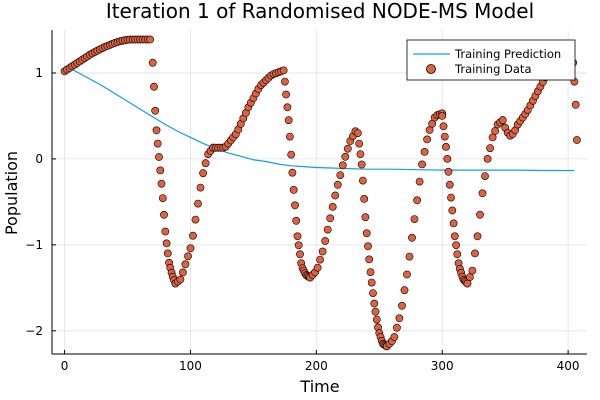  I want to click on x-tick-label: 100, so click(190, 366).